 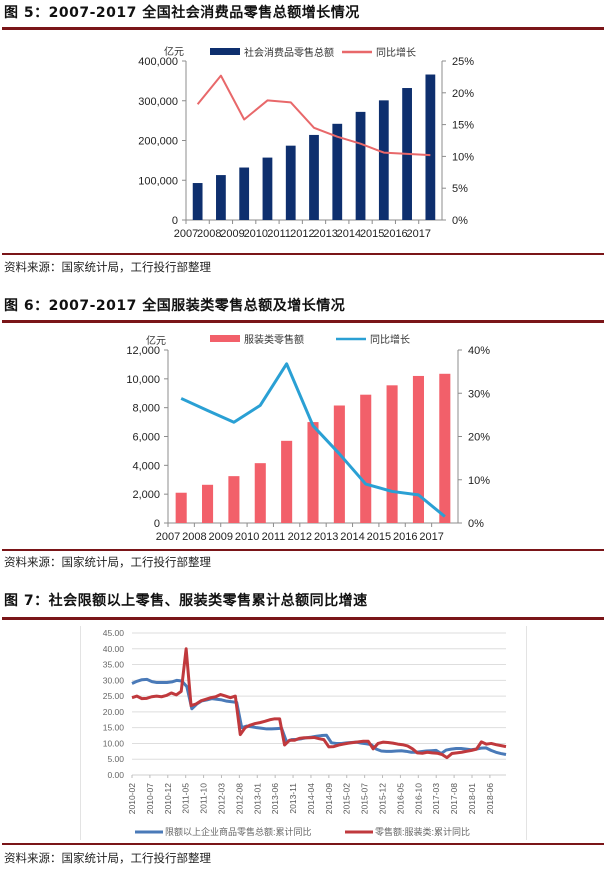 I want to click on x-axis-label: 2017-03, so click(x=436, y=798).